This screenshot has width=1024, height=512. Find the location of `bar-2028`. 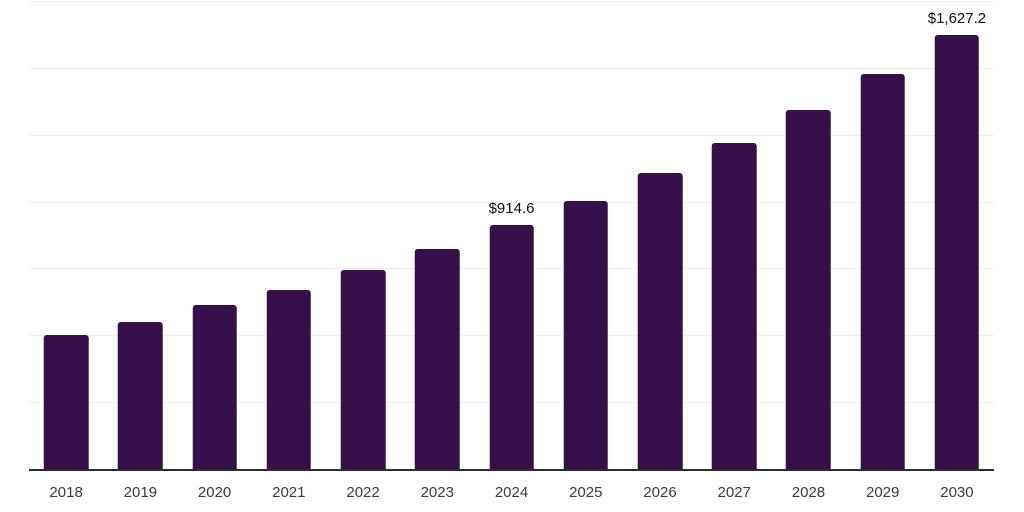

bar-2028 is located at coordinates (808, 290).